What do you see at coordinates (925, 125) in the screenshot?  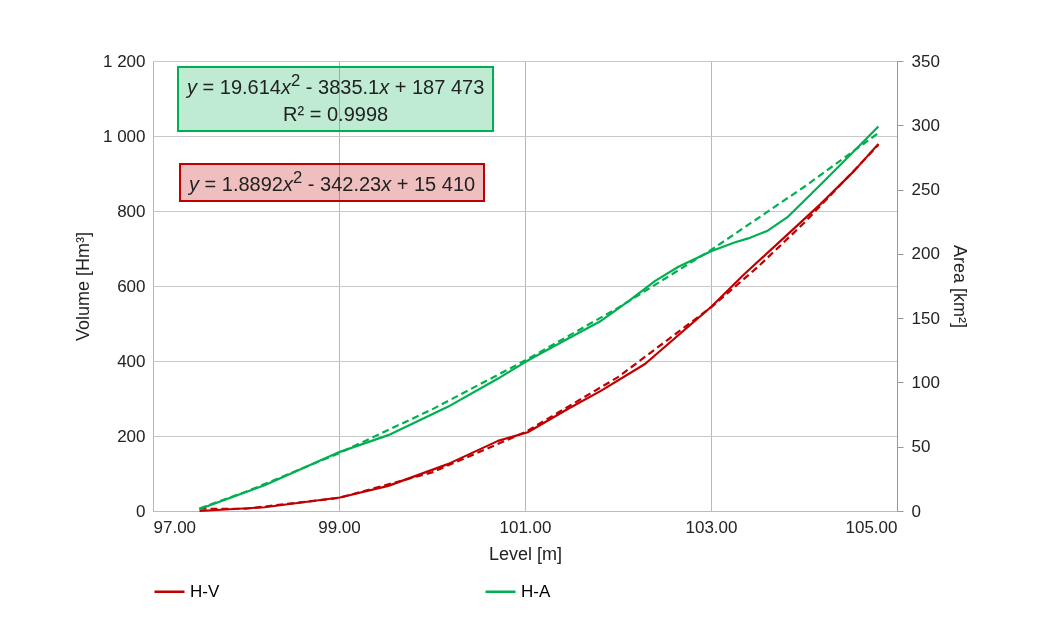 I see `y2-tick-label: 300` at bounding box center [925, 125].